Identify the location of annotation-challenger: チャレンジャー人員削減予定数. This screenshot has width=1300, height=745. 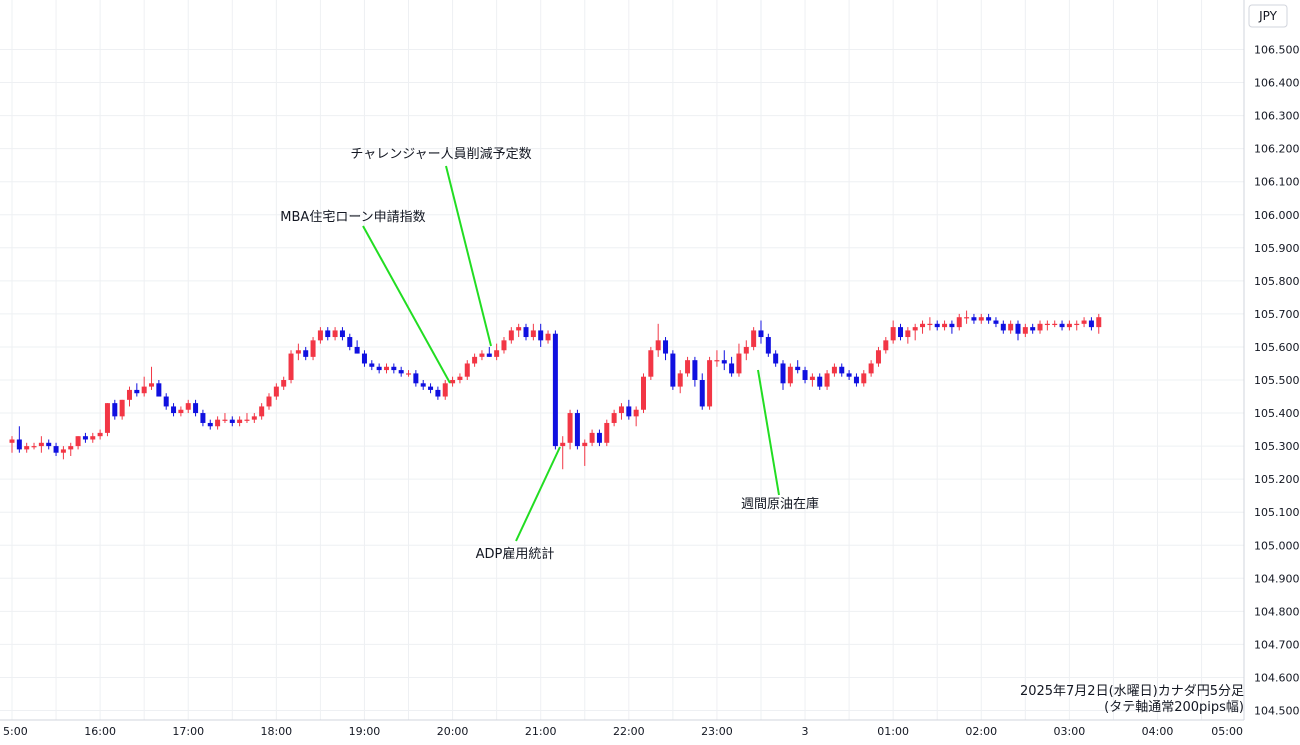
(440, 154).